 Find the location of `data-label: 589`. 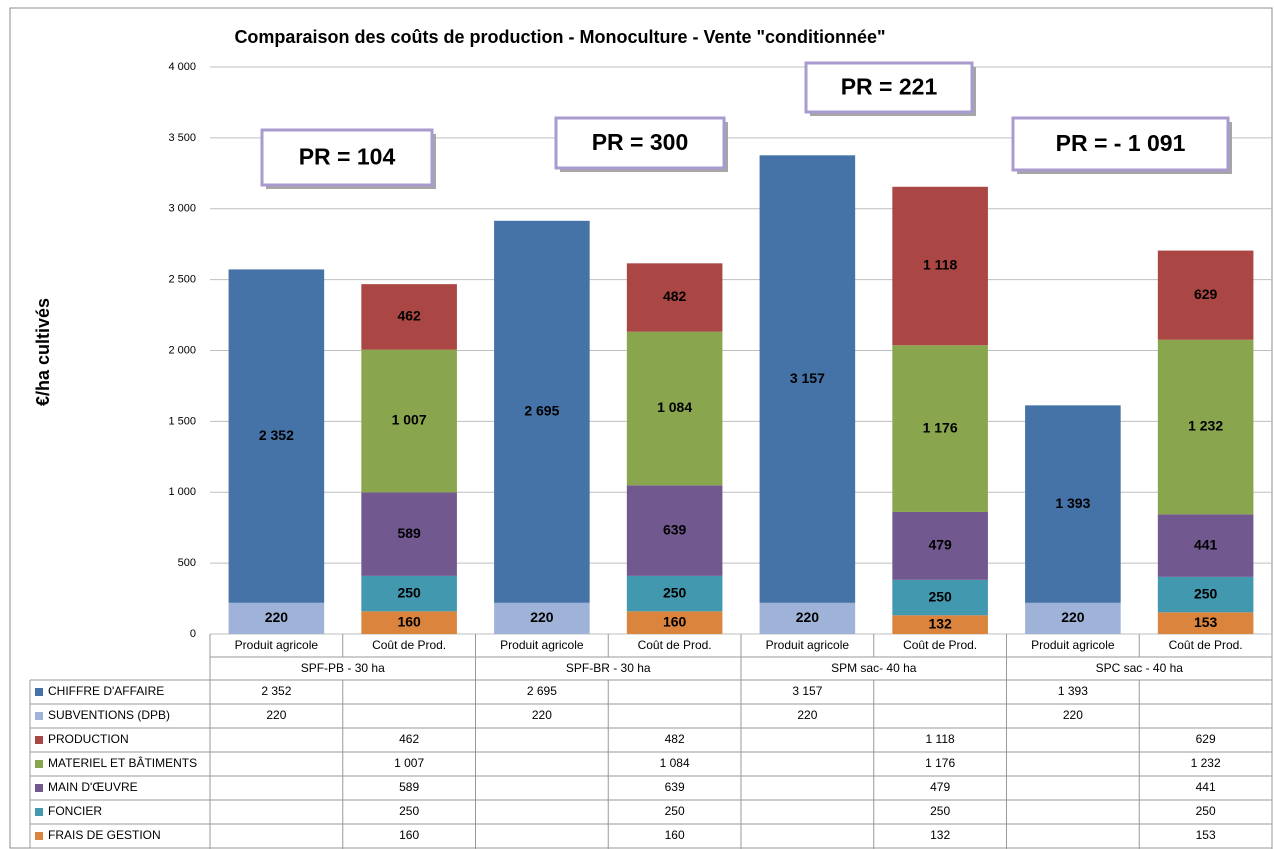

data-label: 589 is located at coordinates (409, 533).